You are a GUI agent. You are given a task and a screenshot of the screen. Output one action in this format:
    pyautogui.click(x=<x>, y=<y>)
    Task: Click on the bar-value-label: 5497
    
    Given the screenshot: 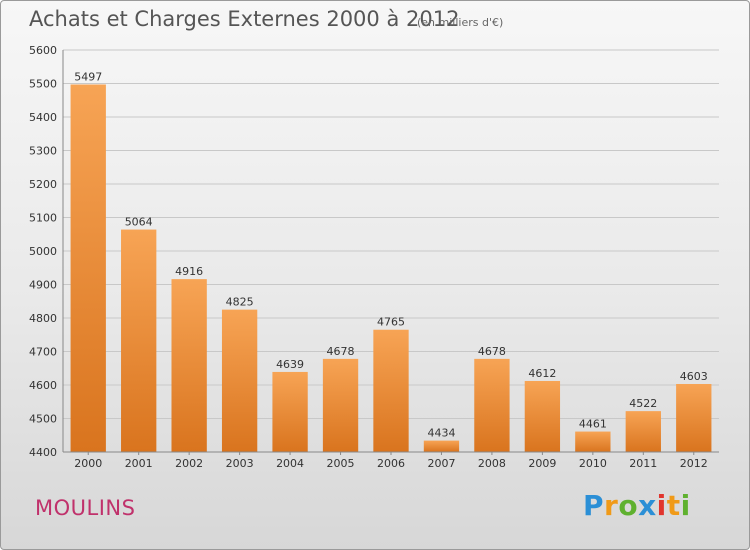 What is the action you would take?
    pyautogui.click(x=88, y=77)
    